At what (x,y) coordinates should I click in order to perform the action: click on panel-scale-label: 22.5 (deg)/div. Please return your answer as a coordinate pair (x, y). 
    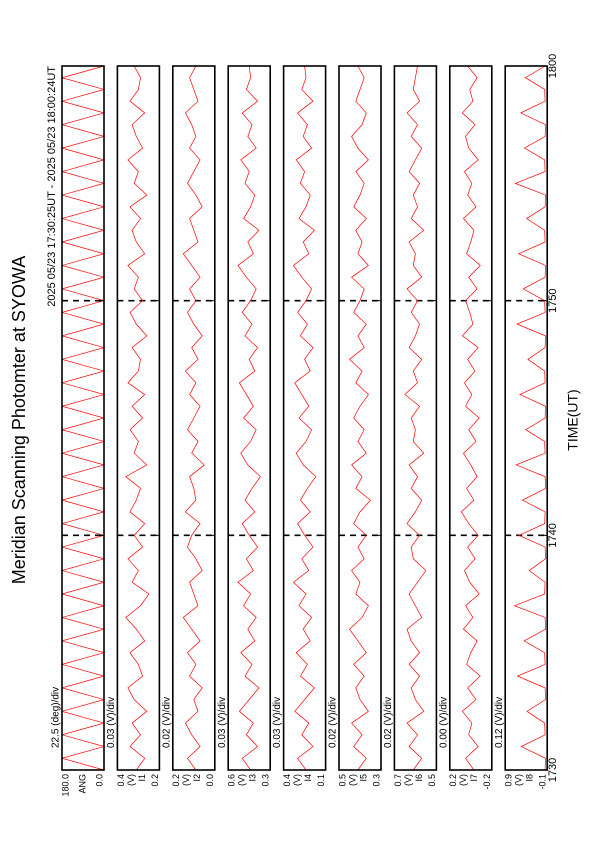
    Looking at the image, I should click on (56, 717).